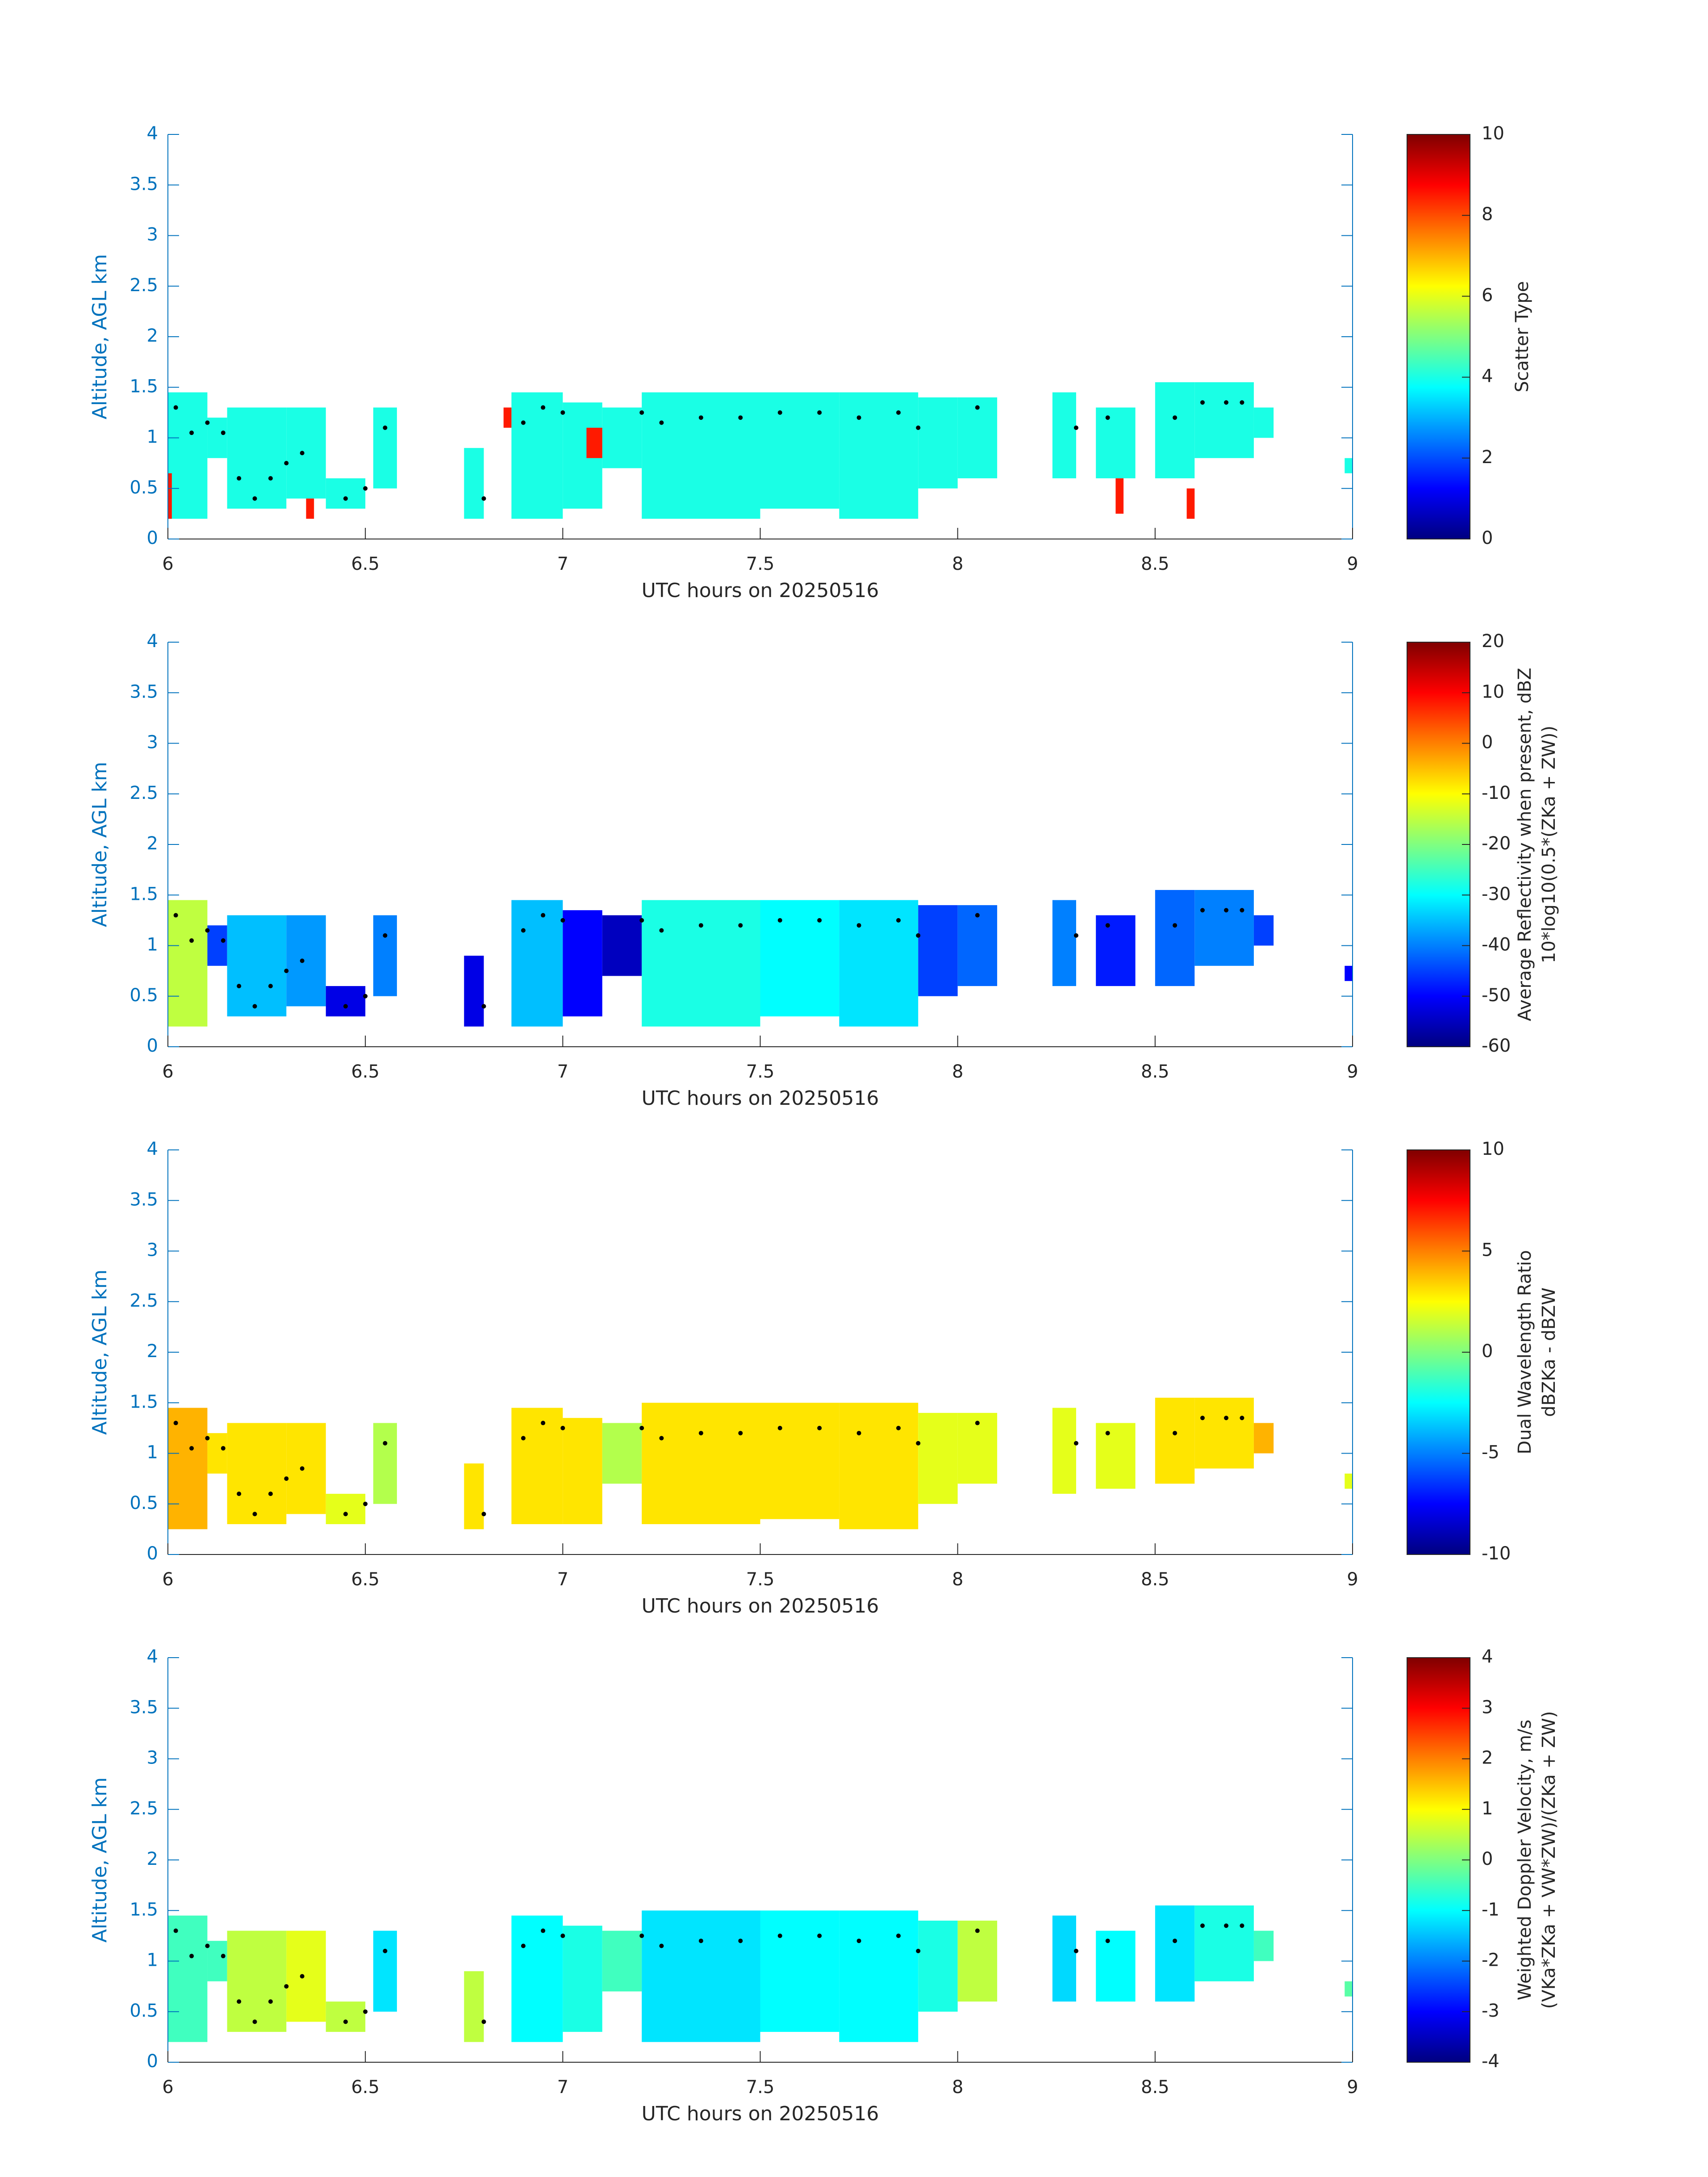 The width and height of the screenshot is (1708, 2177). Describe the element at coordinates (143, 487) in the screenshot. I see `y-tick-label: 0.5` at that location.